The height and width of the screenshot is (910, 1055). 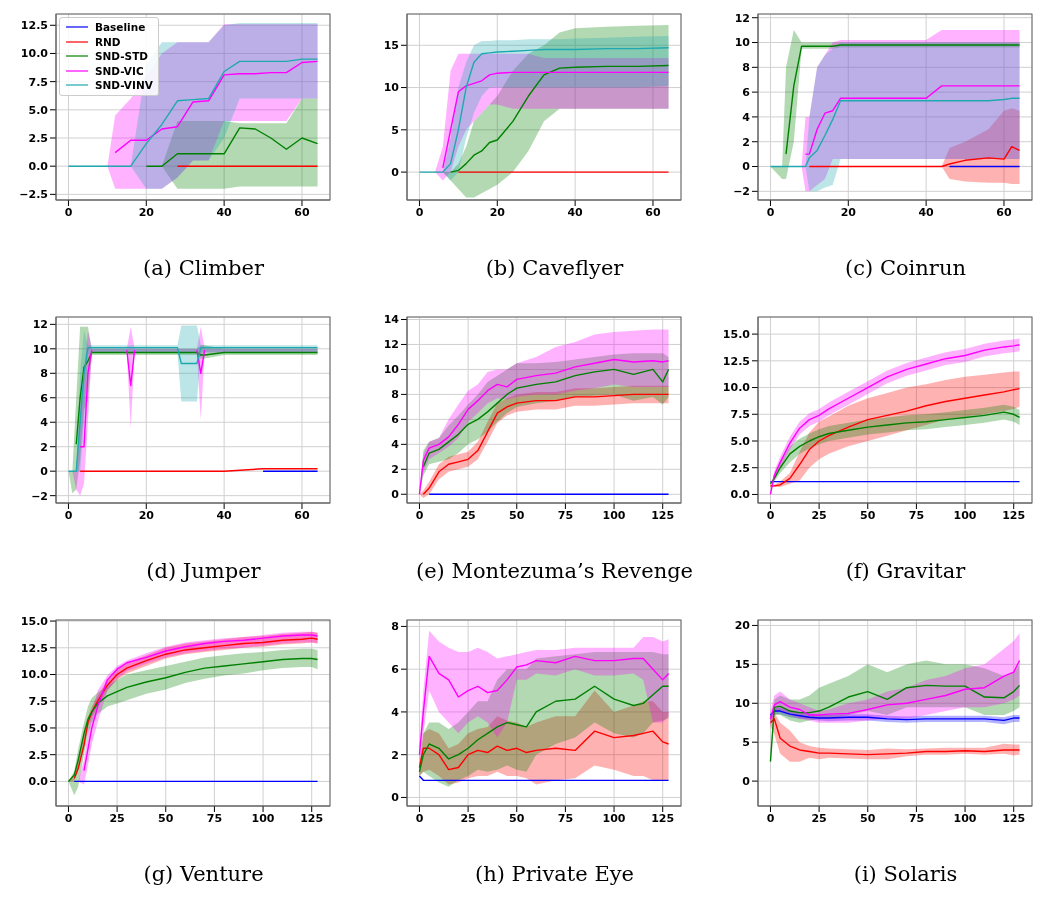 What do you see at coordinates (554, 874) in the screenshot?
I see `text: (h) Private Eye` at bounding box center [554, 874].